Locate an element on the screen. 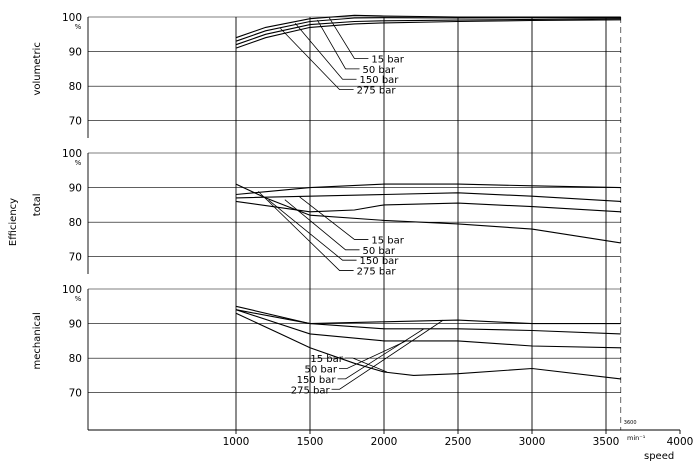 Image resolution: width=697 pixels, height=465 pixels. x-tick-label: 3500 is located at coordinates (606, 442).